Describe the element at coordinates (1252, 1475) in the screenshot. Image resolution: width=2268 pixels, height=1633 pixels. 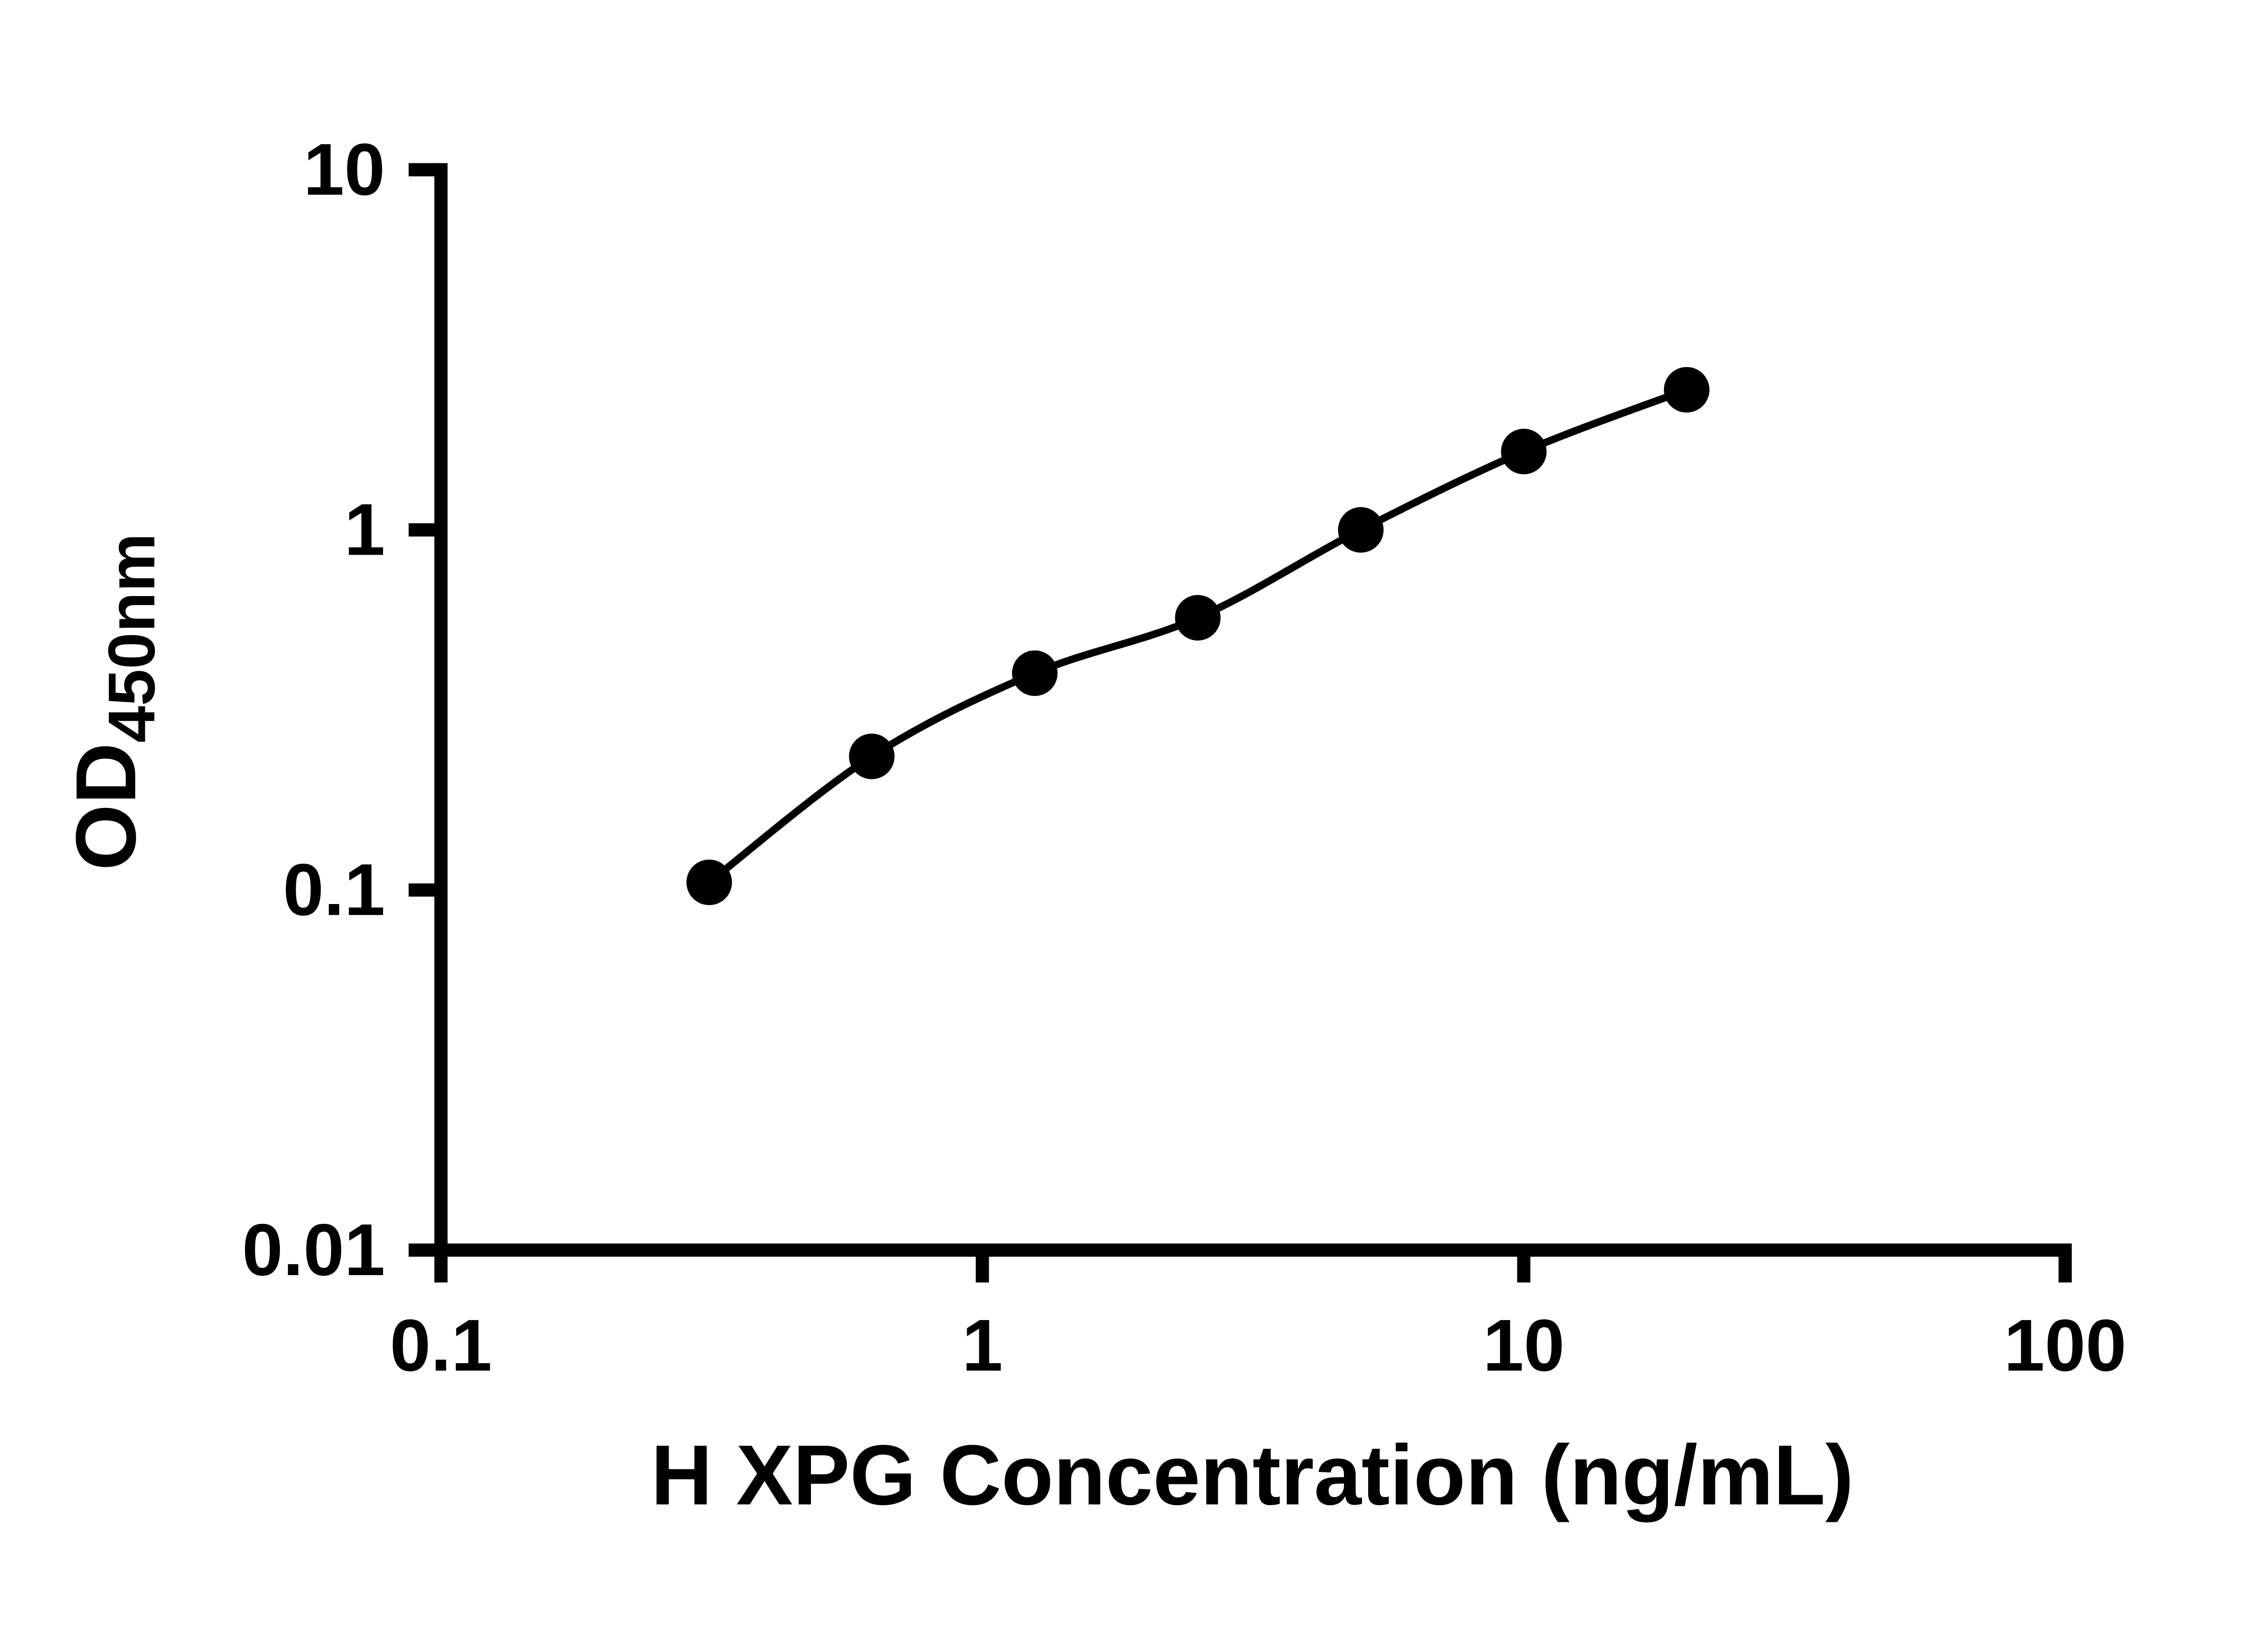
I see `x-axis-title: H XPG Concentration (ng/mL)` at that location.